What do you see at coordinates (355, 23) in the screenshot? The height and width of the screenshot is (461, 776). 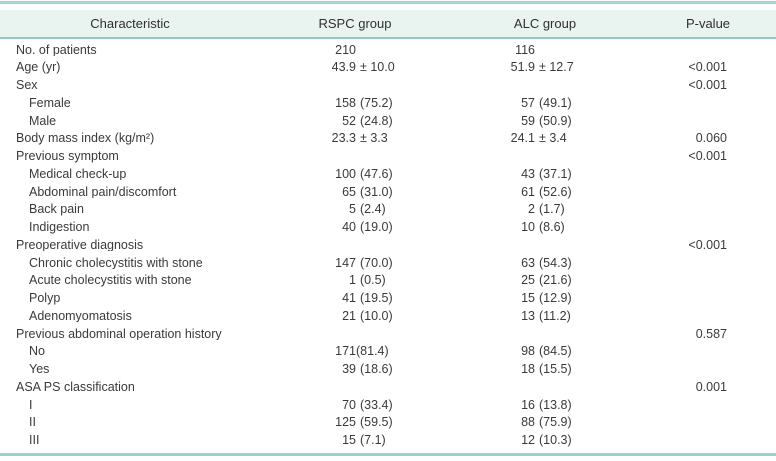 I see `column-header-rspc-group: RSPC group` at bounding box center [355, 23].